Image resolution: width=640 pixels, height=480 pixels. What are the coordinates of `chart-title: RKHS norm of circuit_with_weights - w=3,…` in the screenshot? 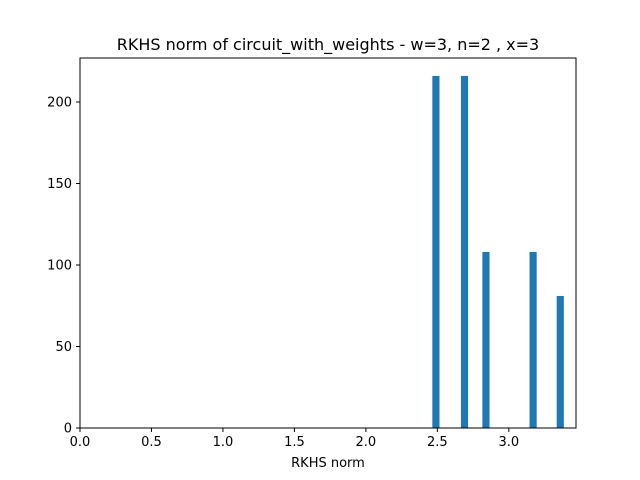 It's located at (328, 45).